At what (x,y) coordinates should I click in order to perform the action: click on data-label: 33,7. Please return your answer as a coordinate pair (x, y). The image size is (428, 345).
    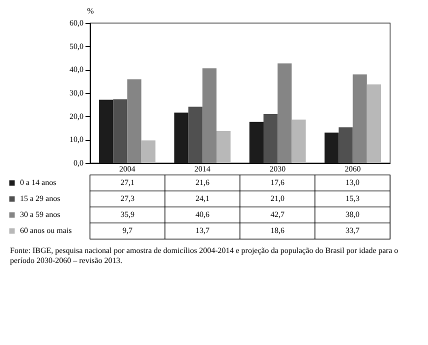
    Looking at the image, I should click on (353, 230).